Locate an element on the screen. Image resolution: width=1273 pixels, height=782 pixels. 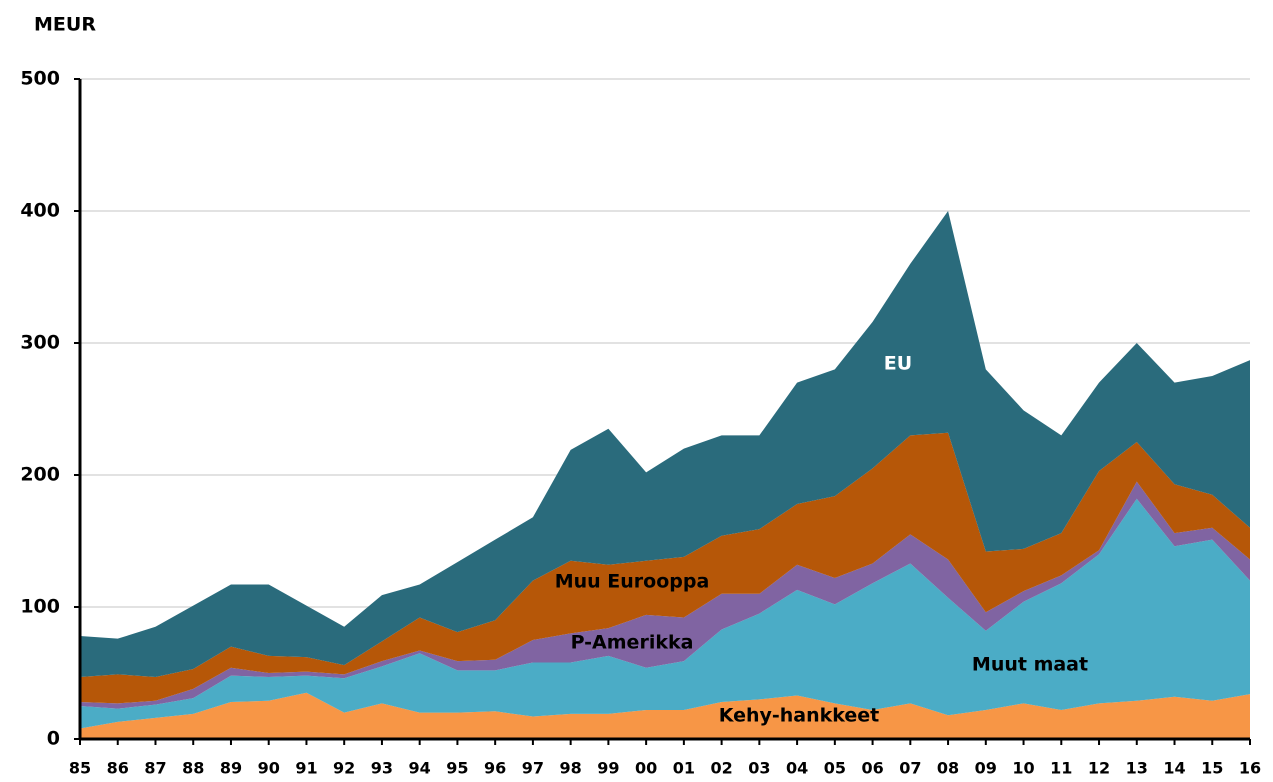
x-tick-label: 88 is located at coordinates (193, 768).